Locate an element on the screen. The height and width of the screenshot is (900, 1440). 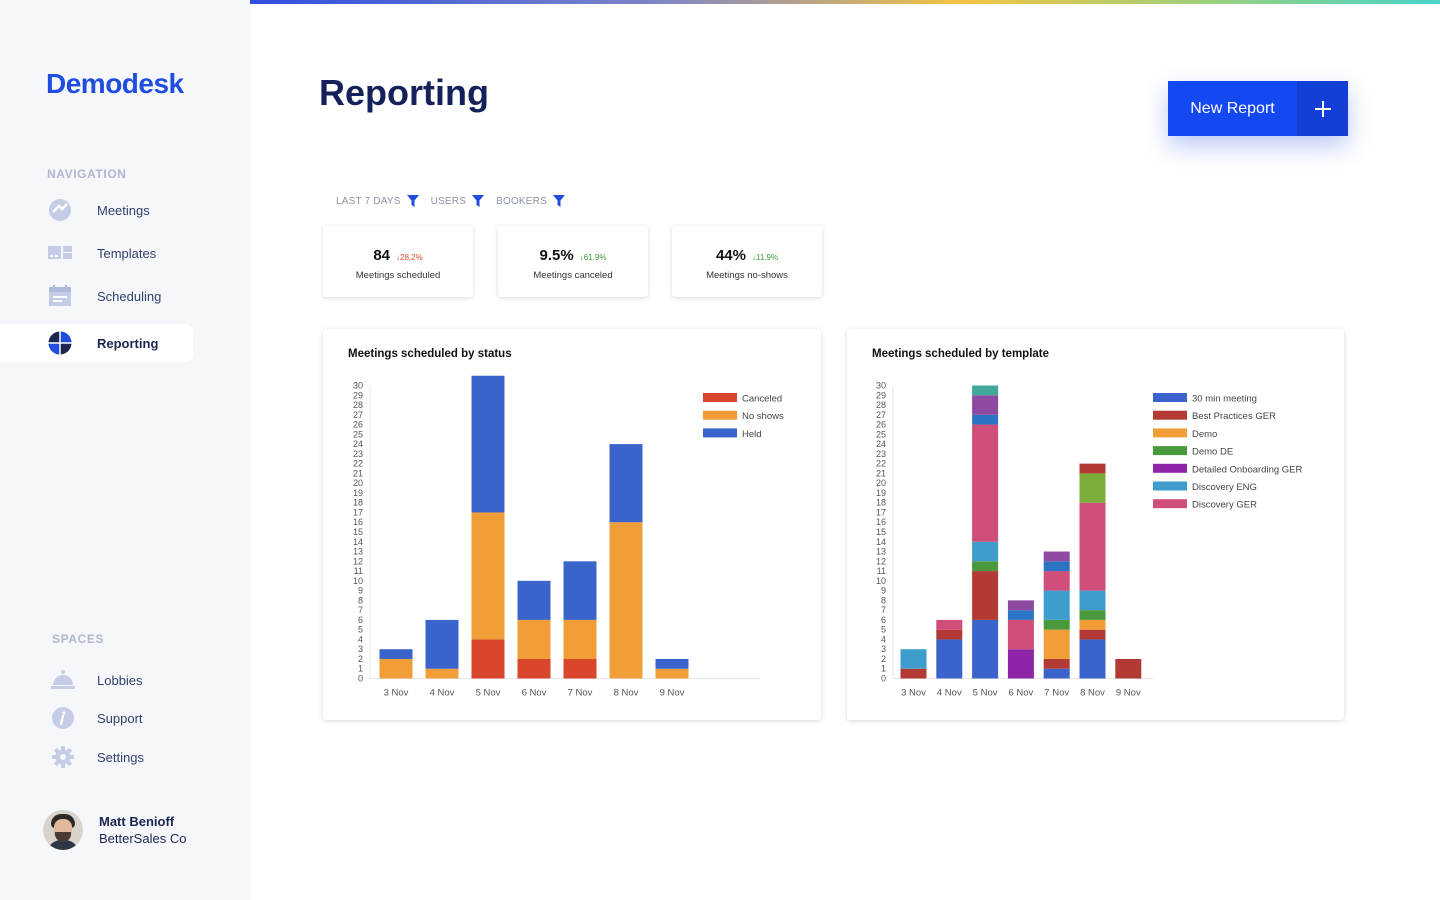
sidebar-item-settings: Settings is located at coordinates (96, 757).